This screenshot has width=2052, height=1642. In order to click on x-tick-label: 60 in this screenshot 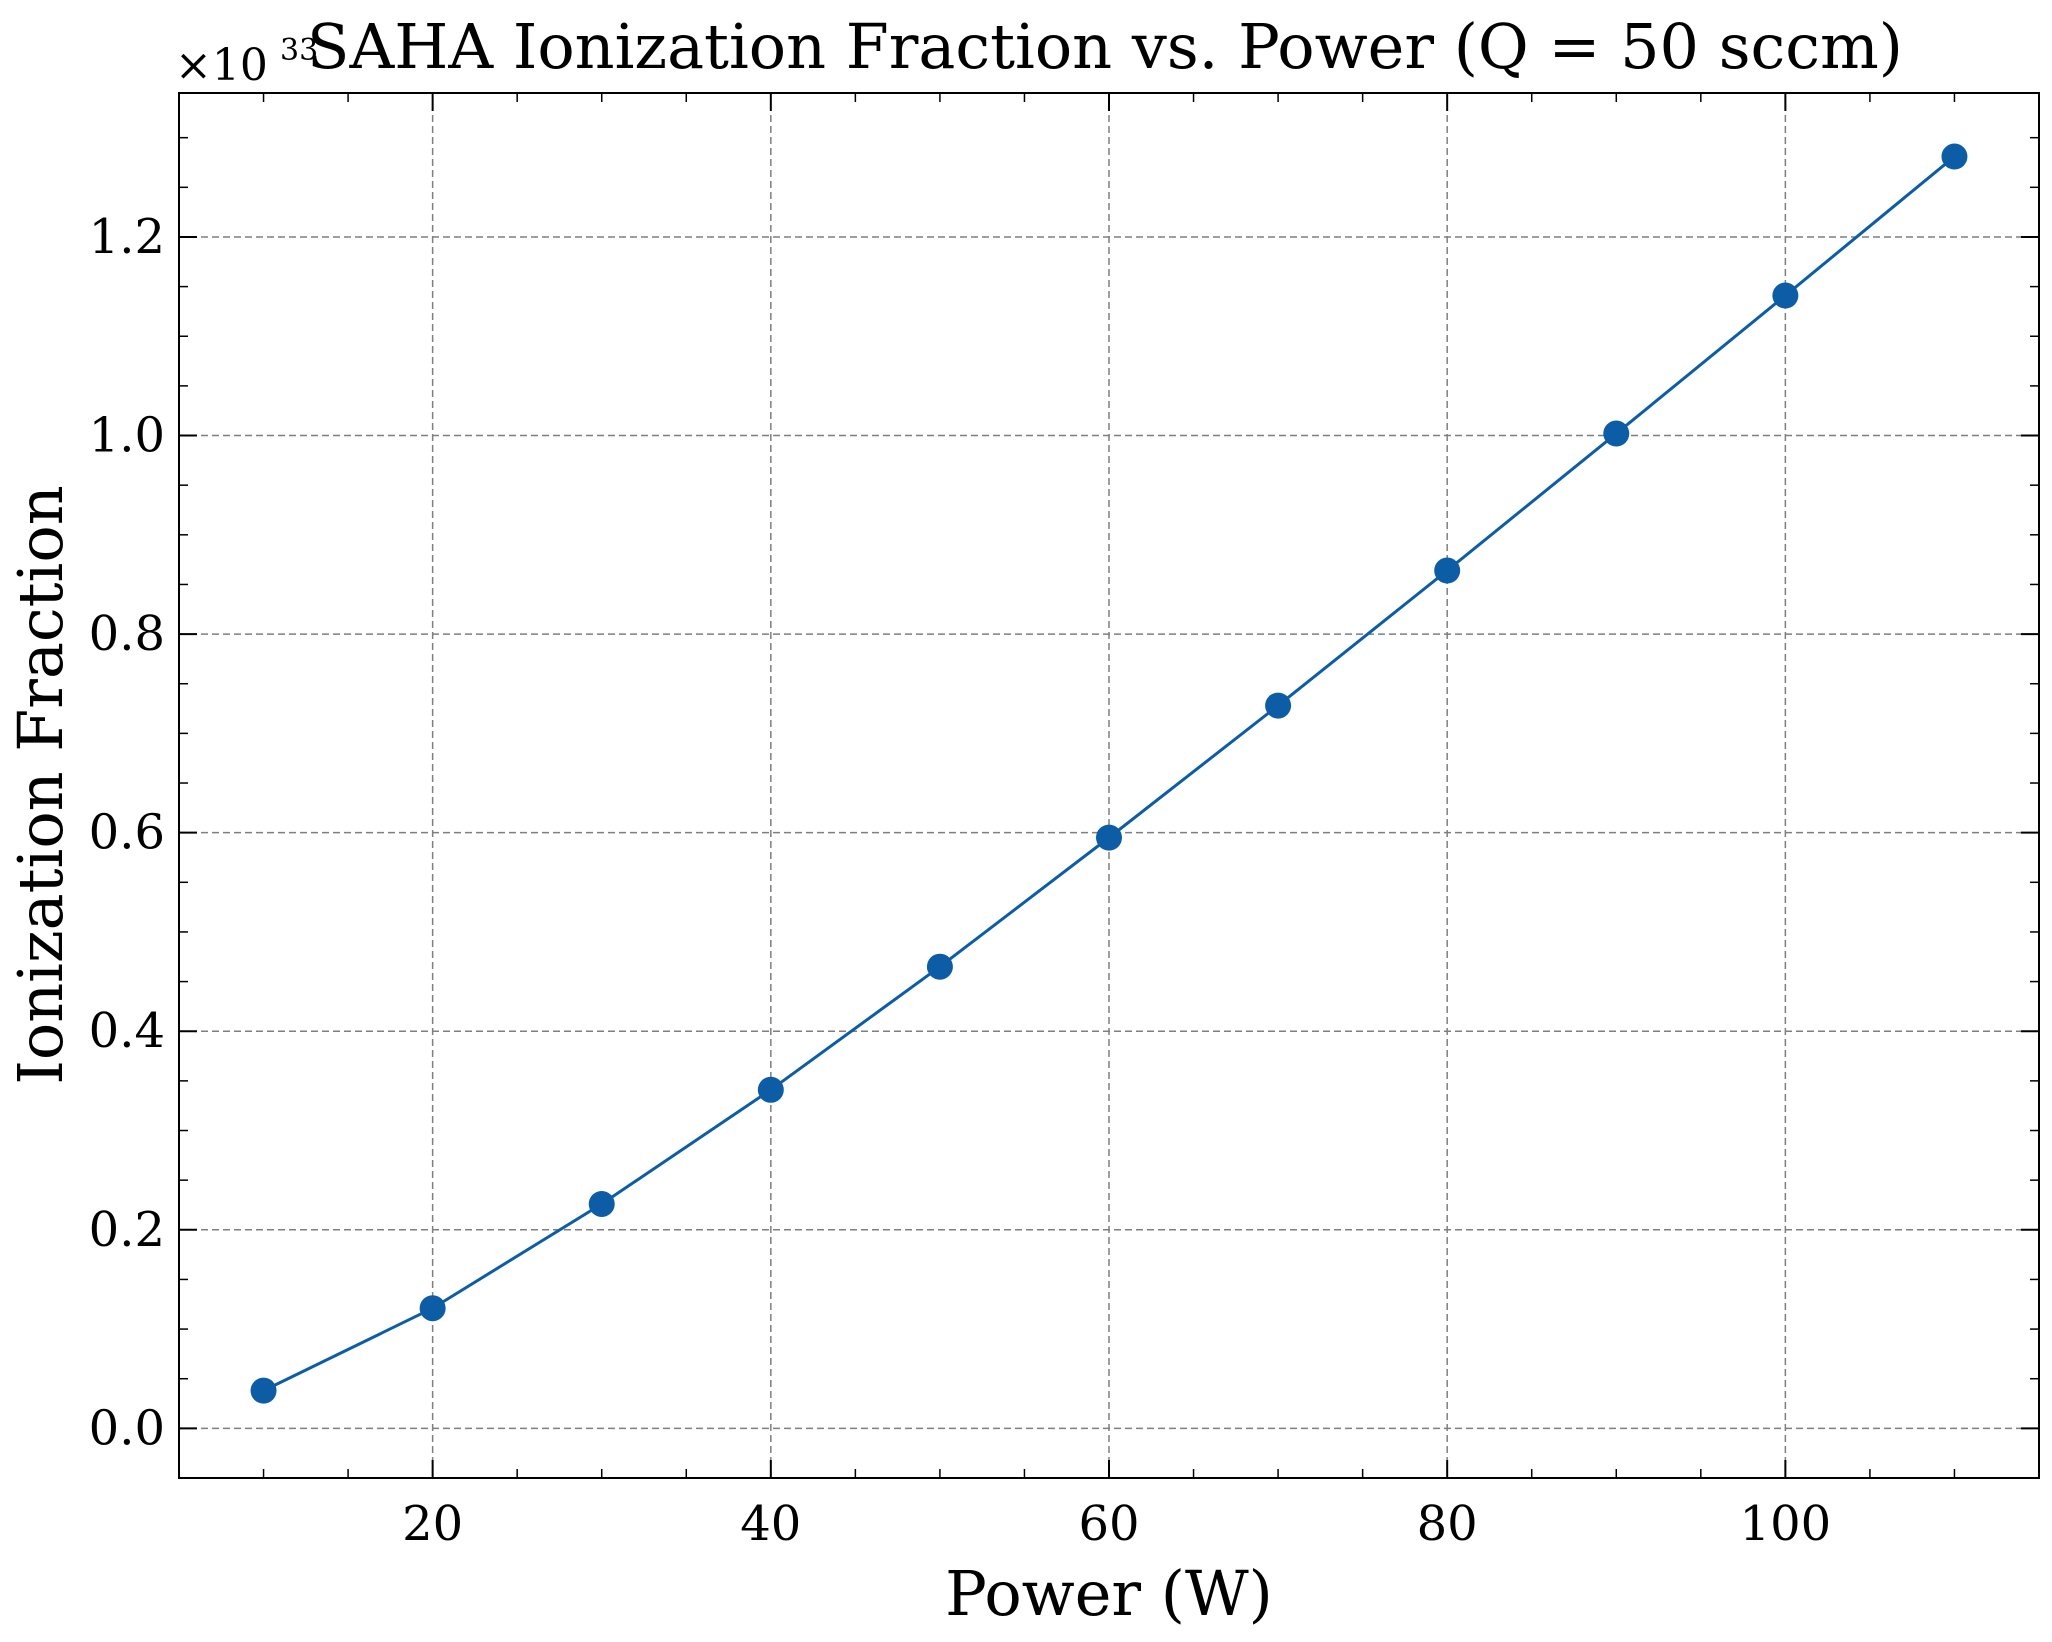, I will do `click(1108, 1524)`.